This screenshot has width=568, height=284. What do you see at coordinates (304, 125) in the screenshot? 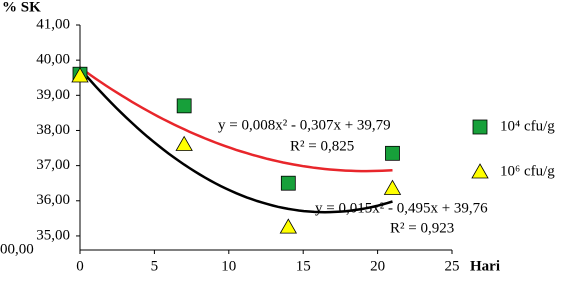
I see `trendline-equation: y = 0,008x² - 0,307x + 39,79` at bounding box center [304, 125].